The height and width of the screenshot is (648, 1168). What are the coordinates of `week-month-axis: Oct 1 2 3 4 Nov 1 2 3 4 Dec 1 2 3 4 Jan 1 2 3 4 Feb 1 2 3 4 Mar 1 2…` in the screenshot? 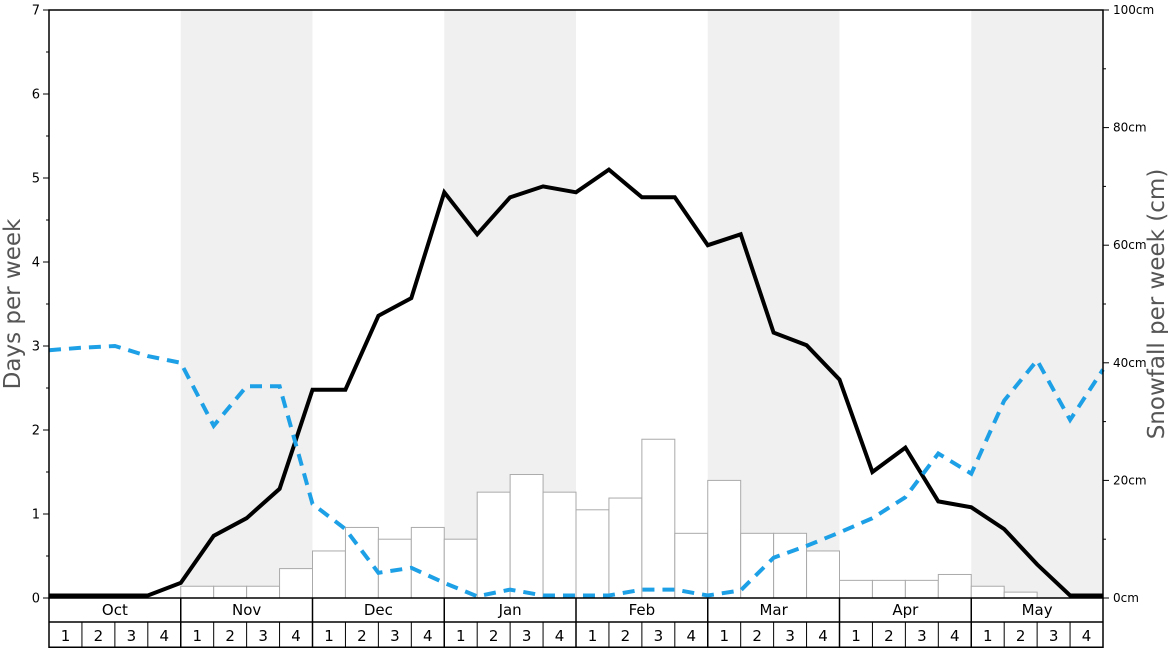 It's located at (576, 623).